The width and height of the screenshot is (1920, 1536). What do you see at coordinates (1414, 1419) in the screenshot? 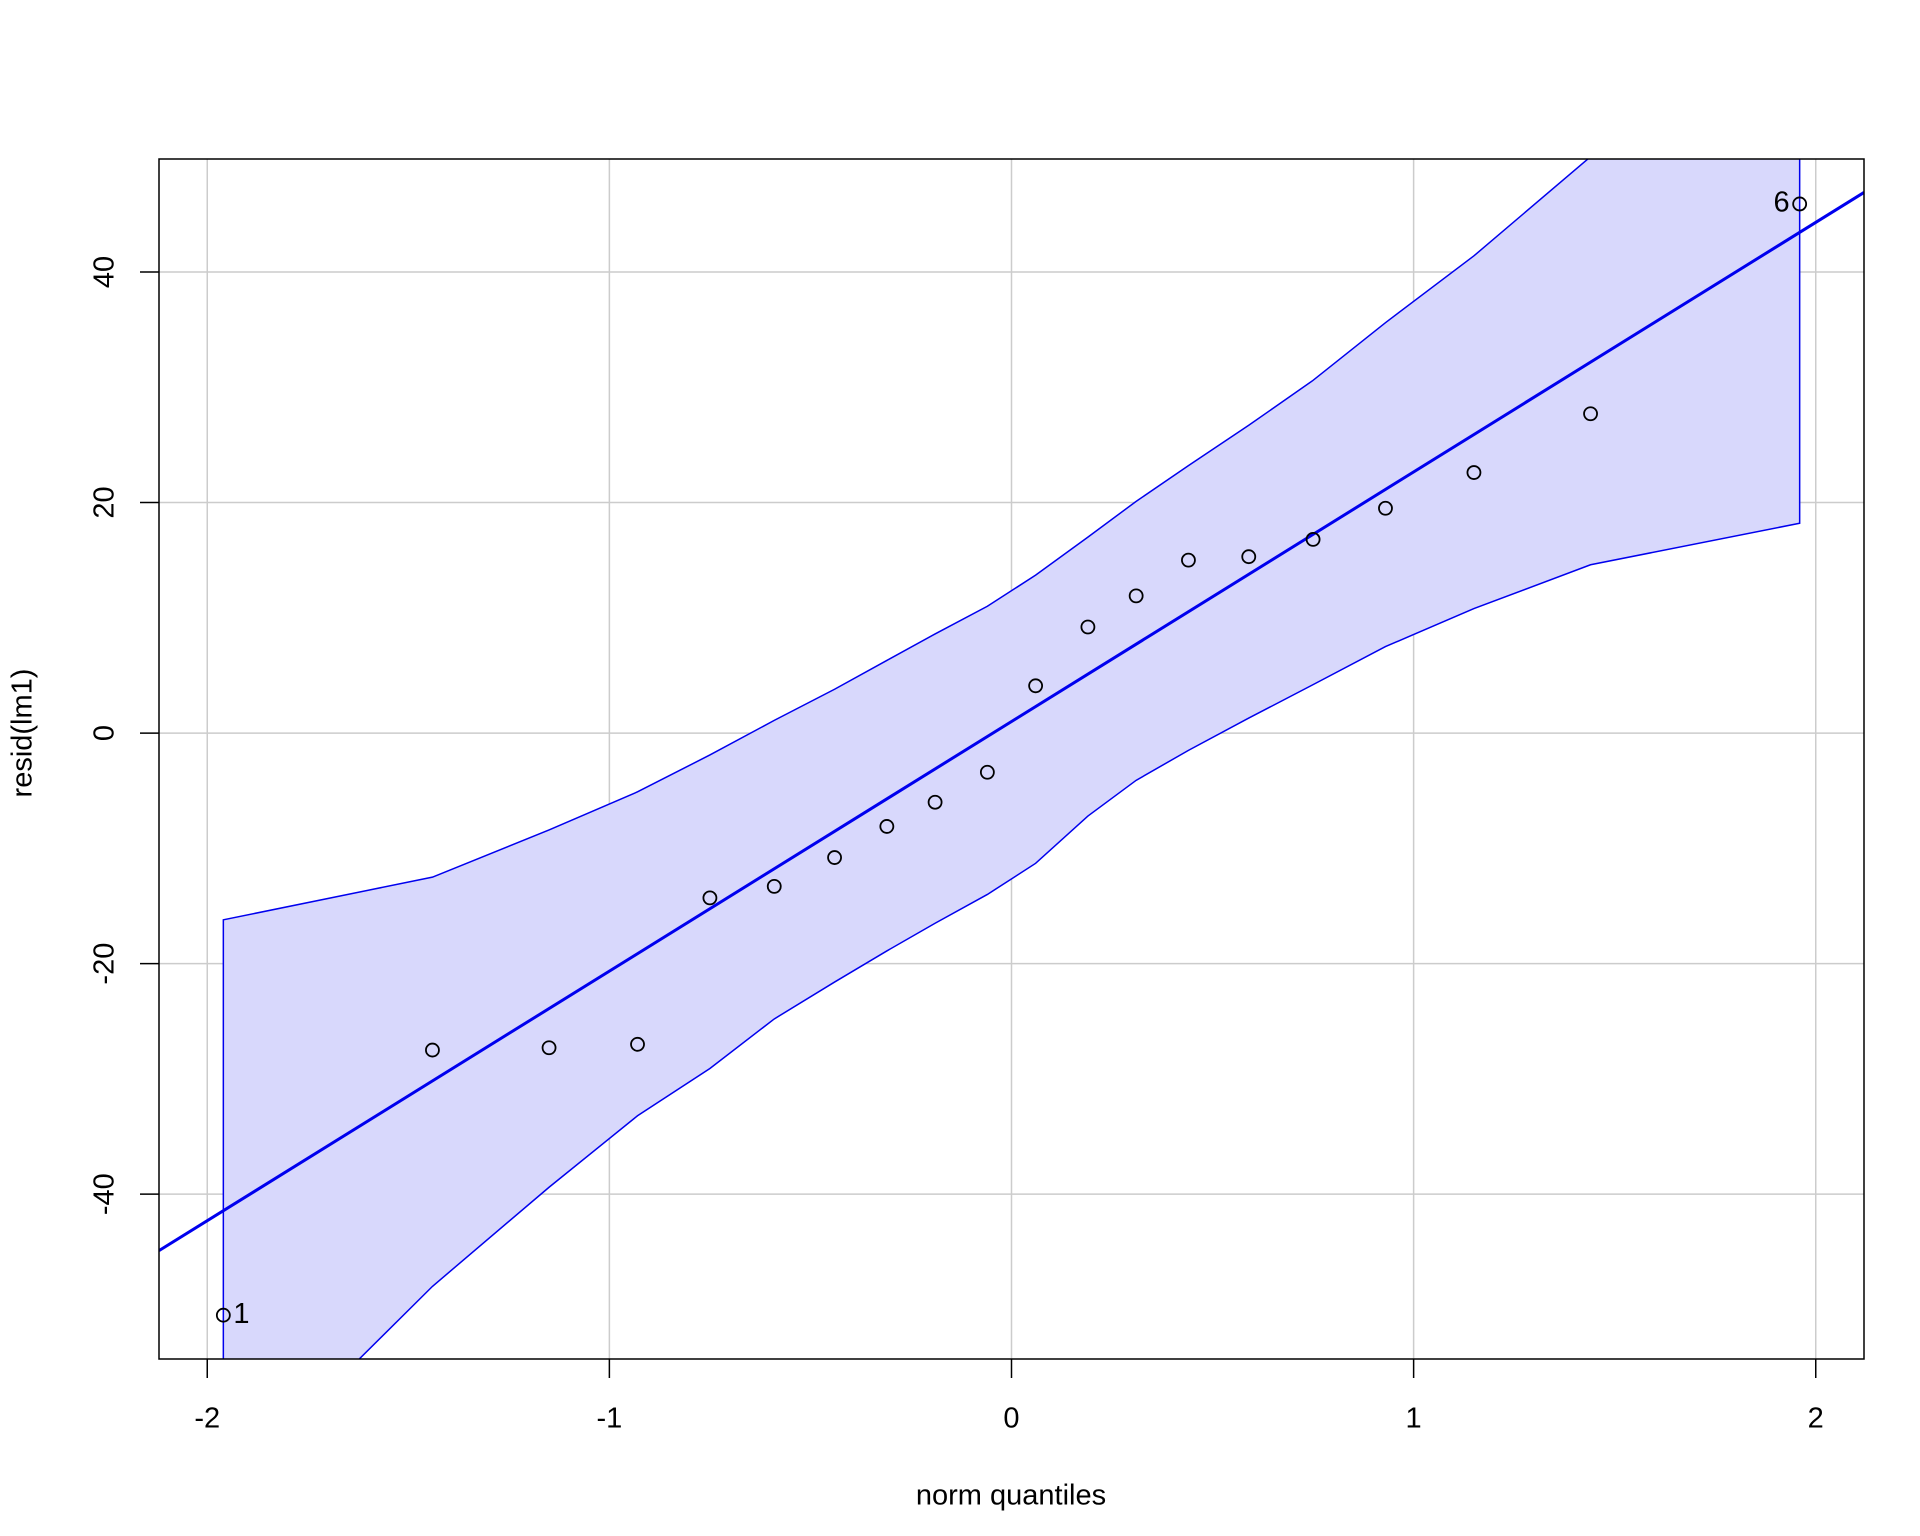
I see `x-tick-label: 1` at bounding box center [1414, 1419].